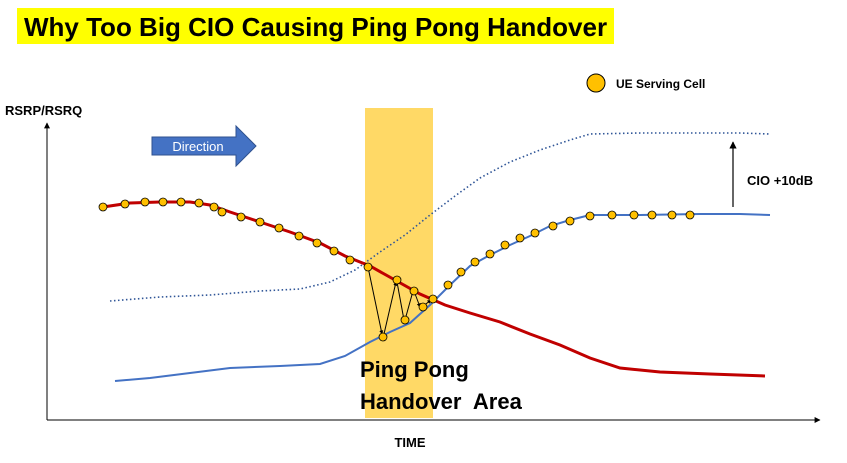 The height and width of the screenshot is (463, 847). I want to click on x-axis-label: TIME, so click(409, 442).